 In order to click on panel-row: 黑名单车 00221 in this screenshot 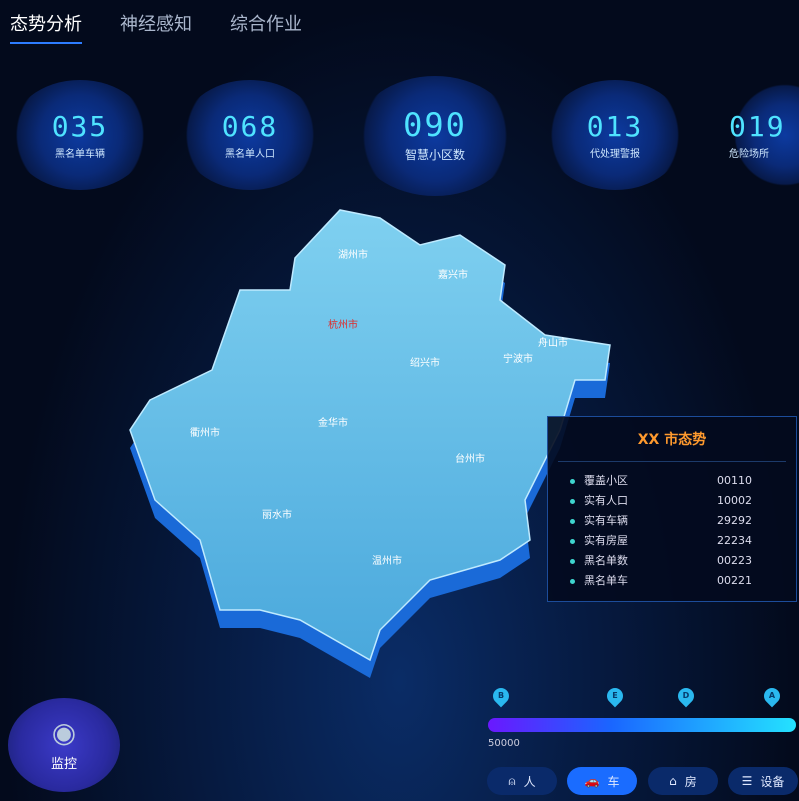, I will do `click(672, 580)`.